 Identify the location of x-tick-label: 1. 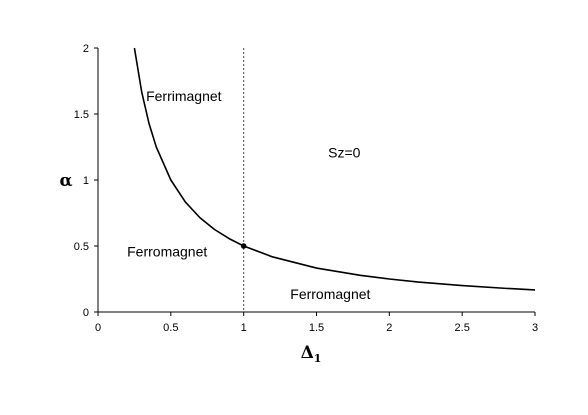
(244, 328).